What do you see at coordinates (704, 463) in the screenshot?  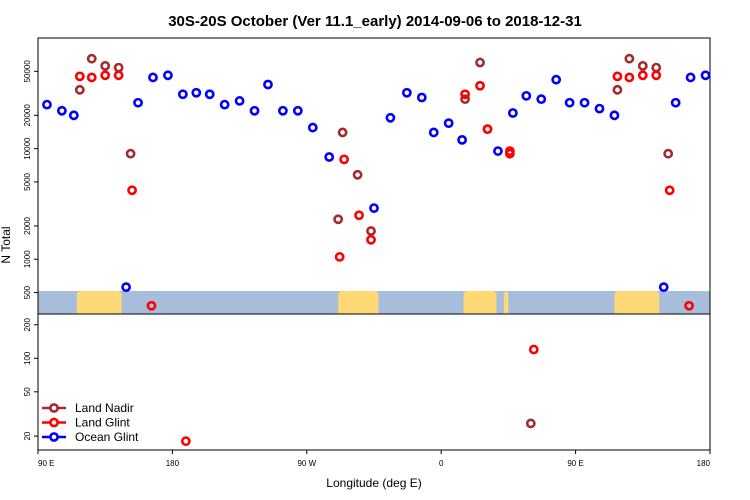 I see `x-tick-label-5: 180` at bounding box center [704, 463].